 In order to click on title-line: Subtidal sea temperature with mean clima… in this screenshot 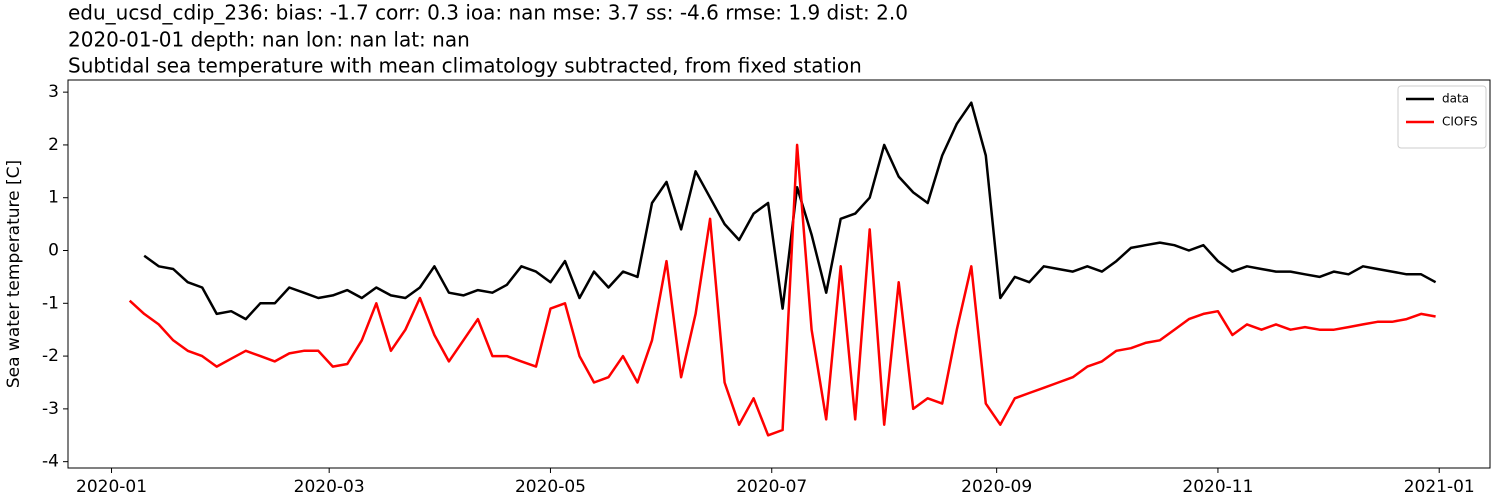, I will do `click(465, 66)`.